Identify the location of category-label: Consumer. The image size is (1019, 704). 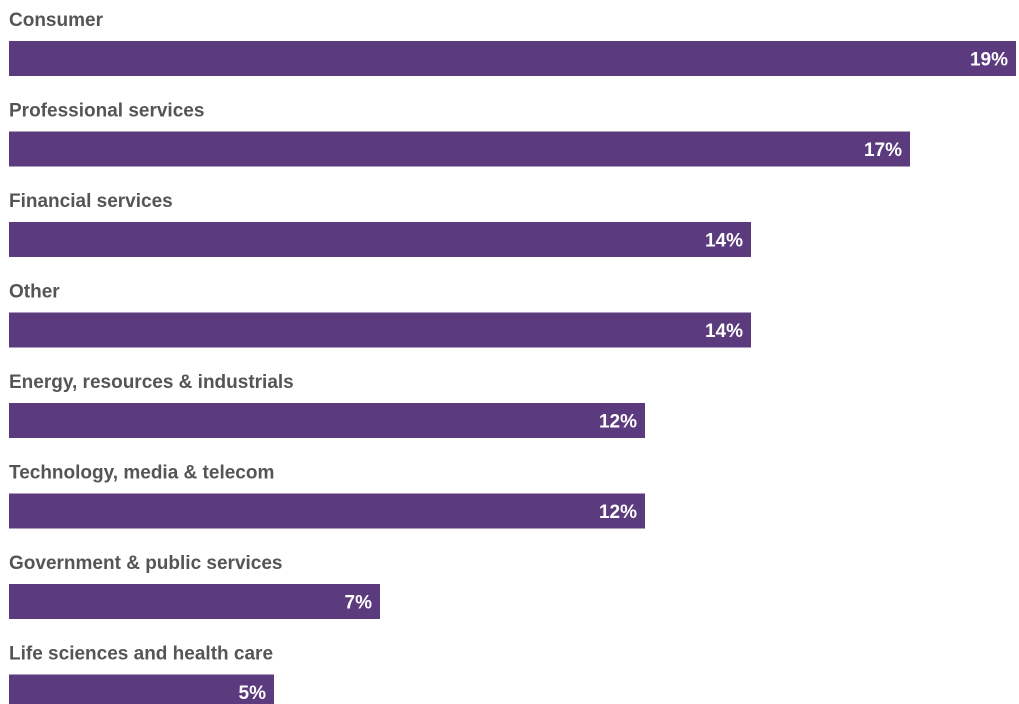
(56, 20).